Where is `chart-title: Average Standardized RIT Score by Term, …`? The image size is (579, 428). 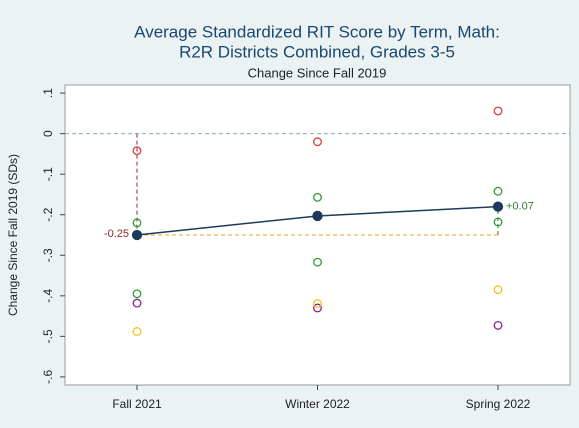 chart-title: Average Standardized RIT Score by Term, … is located at coordinates (317, 31).